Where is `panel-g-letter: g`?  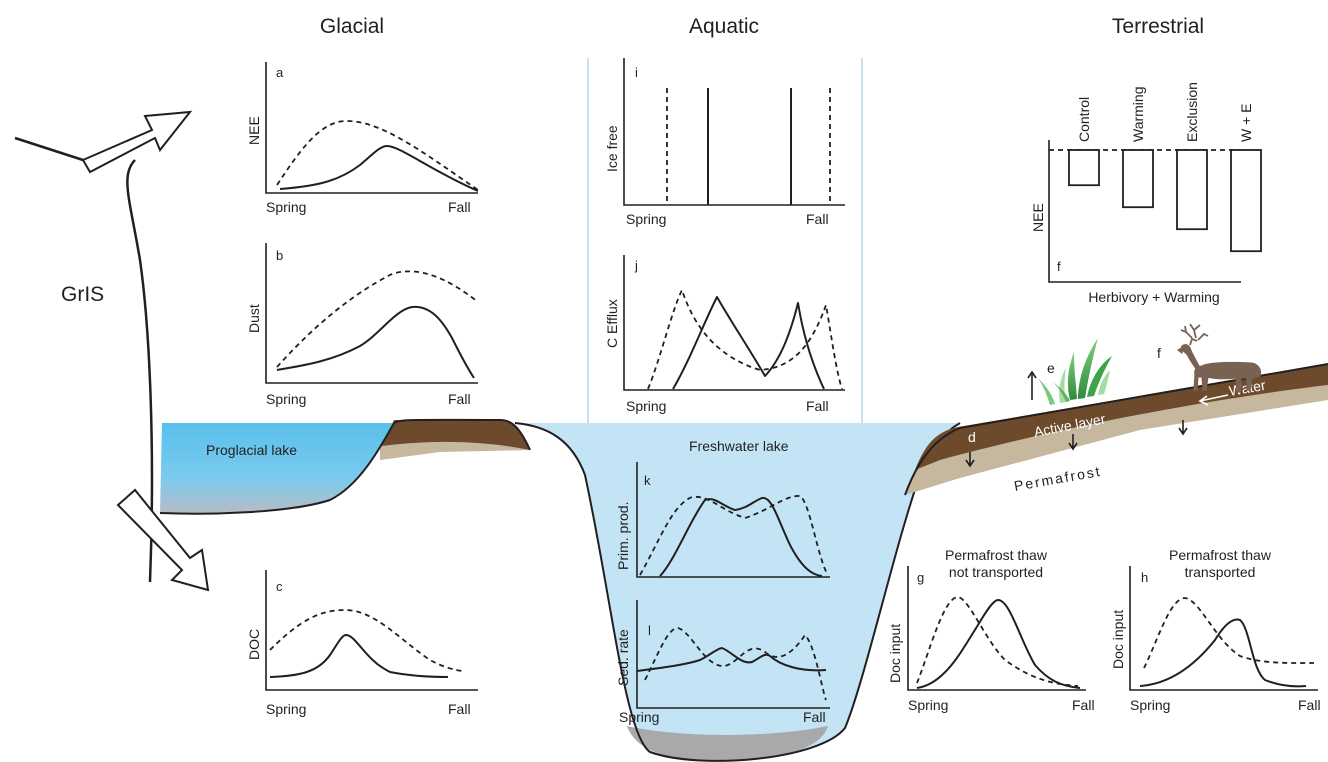
panel-g-letter: g is located at coordinates (920, 577).